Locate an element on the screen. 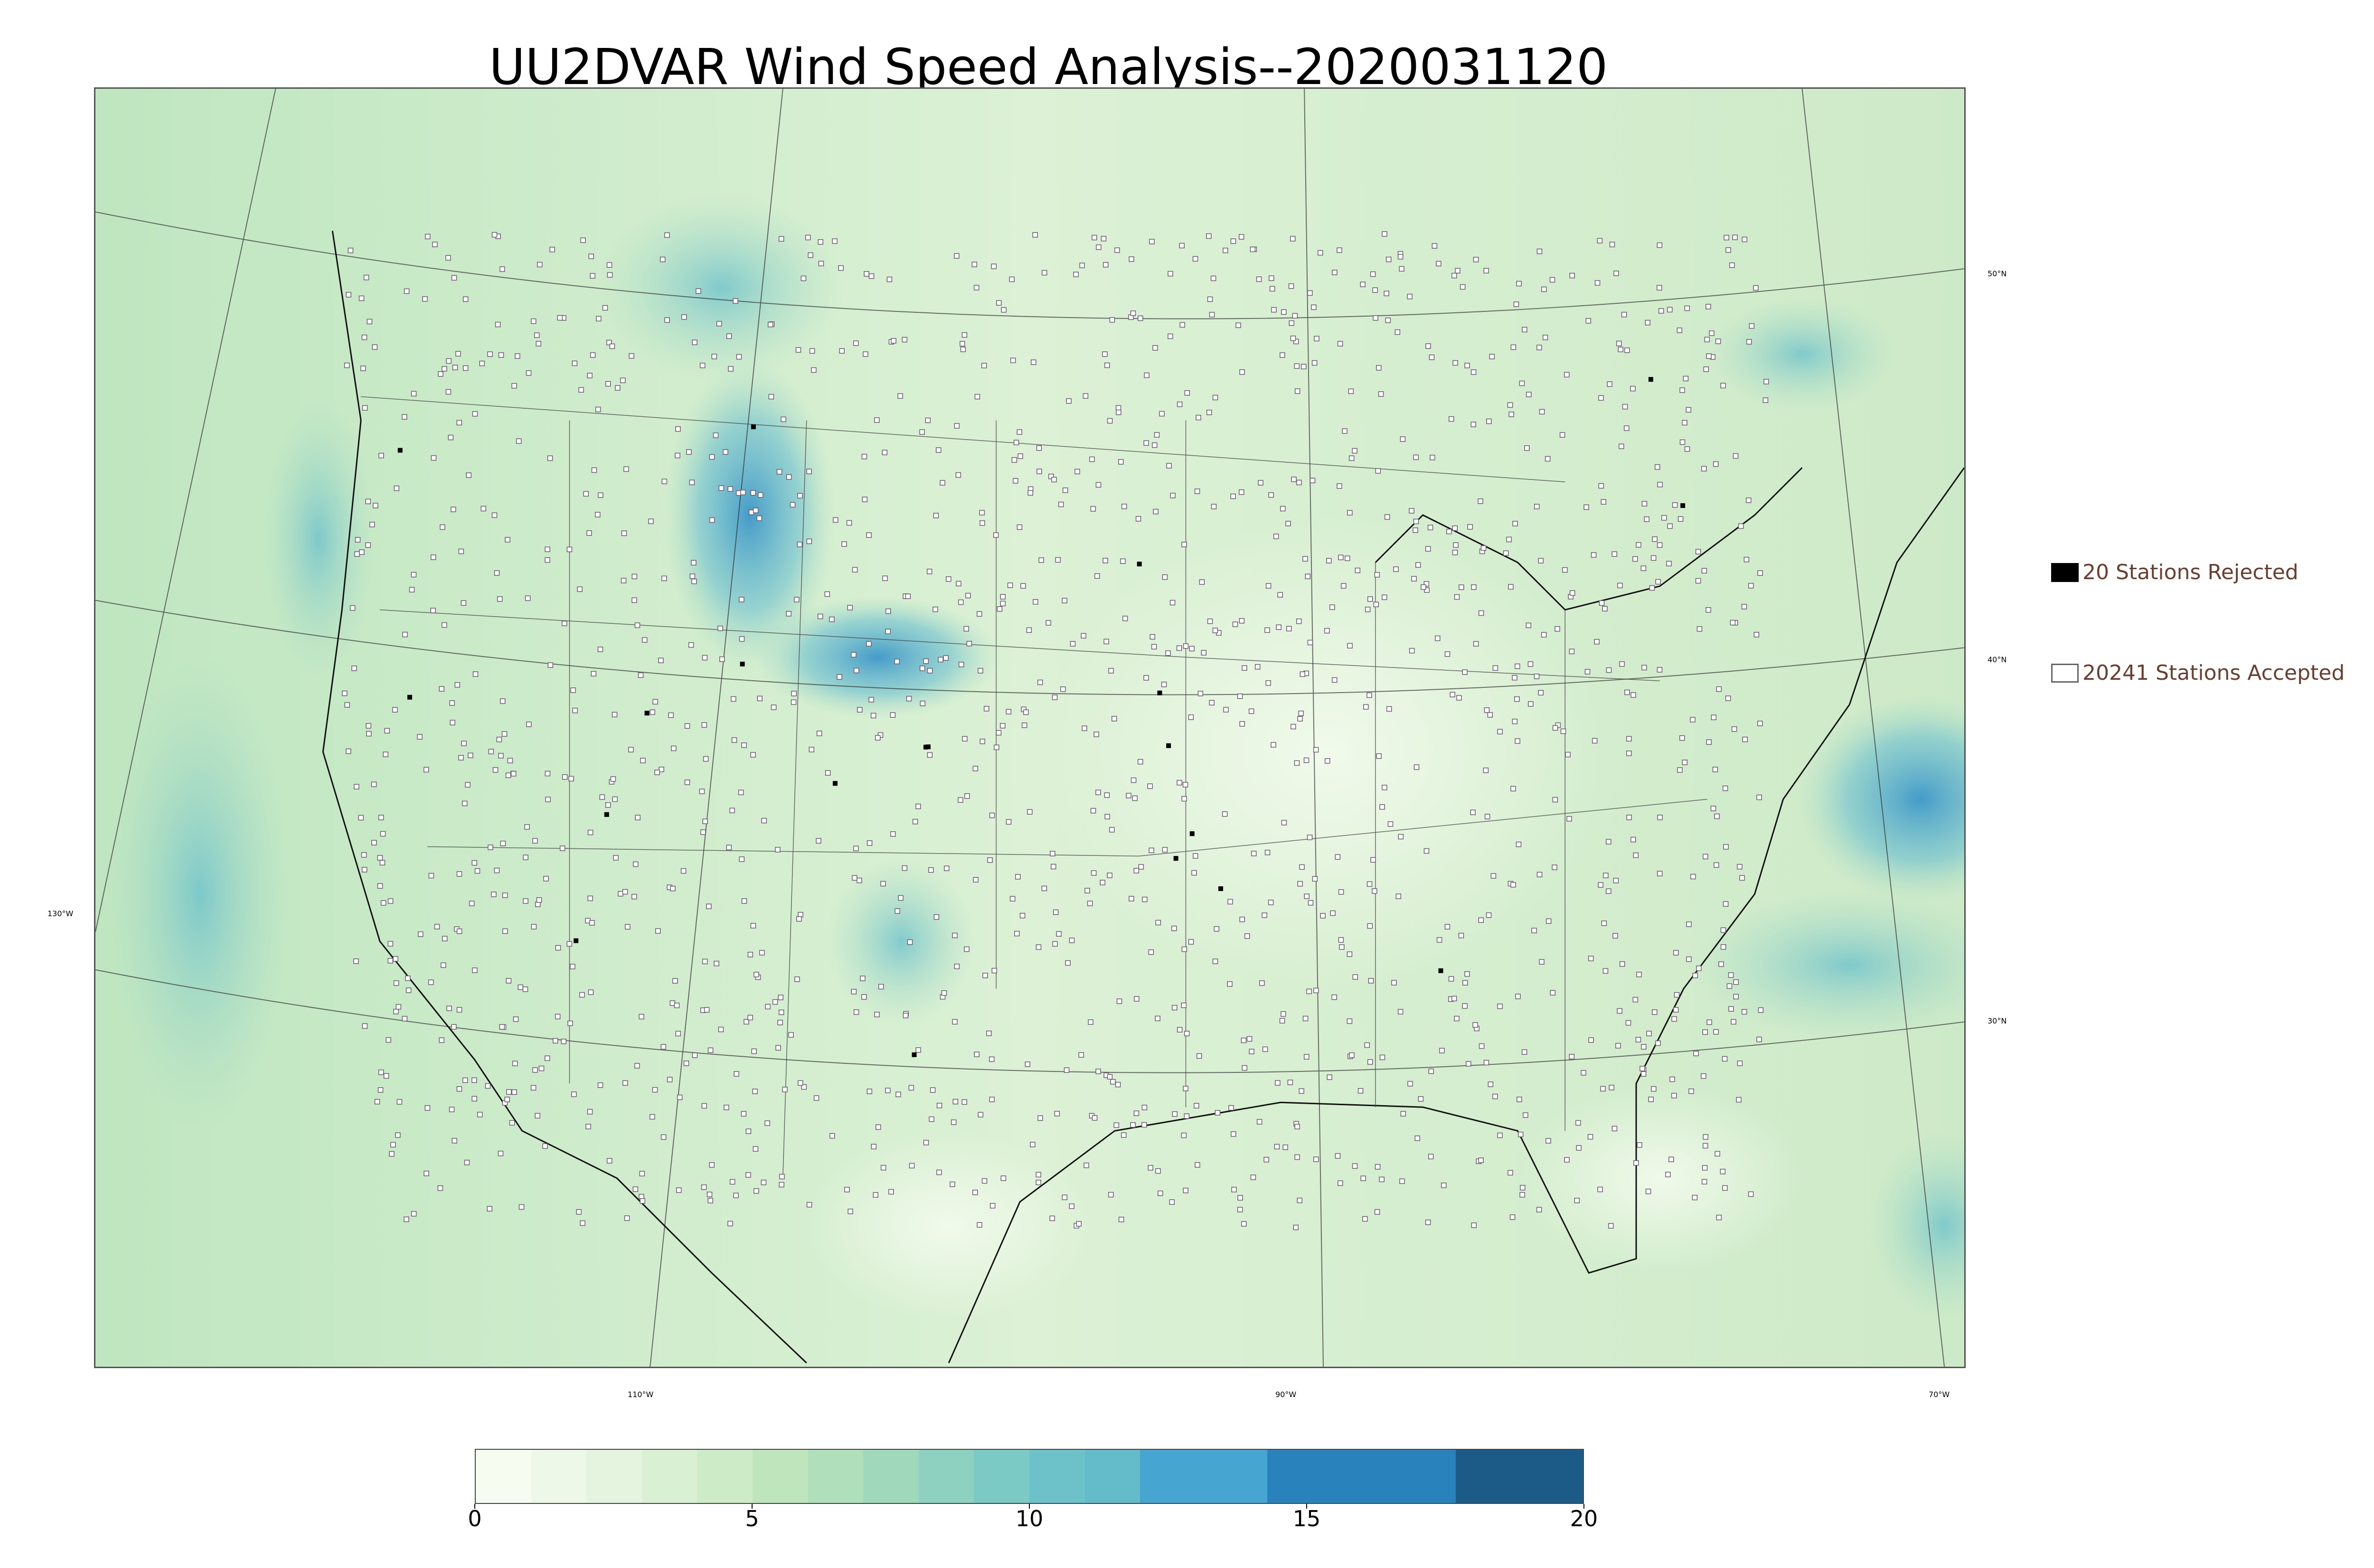 The image size is (2374, 1568). legend-rejected: 20 Stations Rejected is located at coordinates (2175, 572).